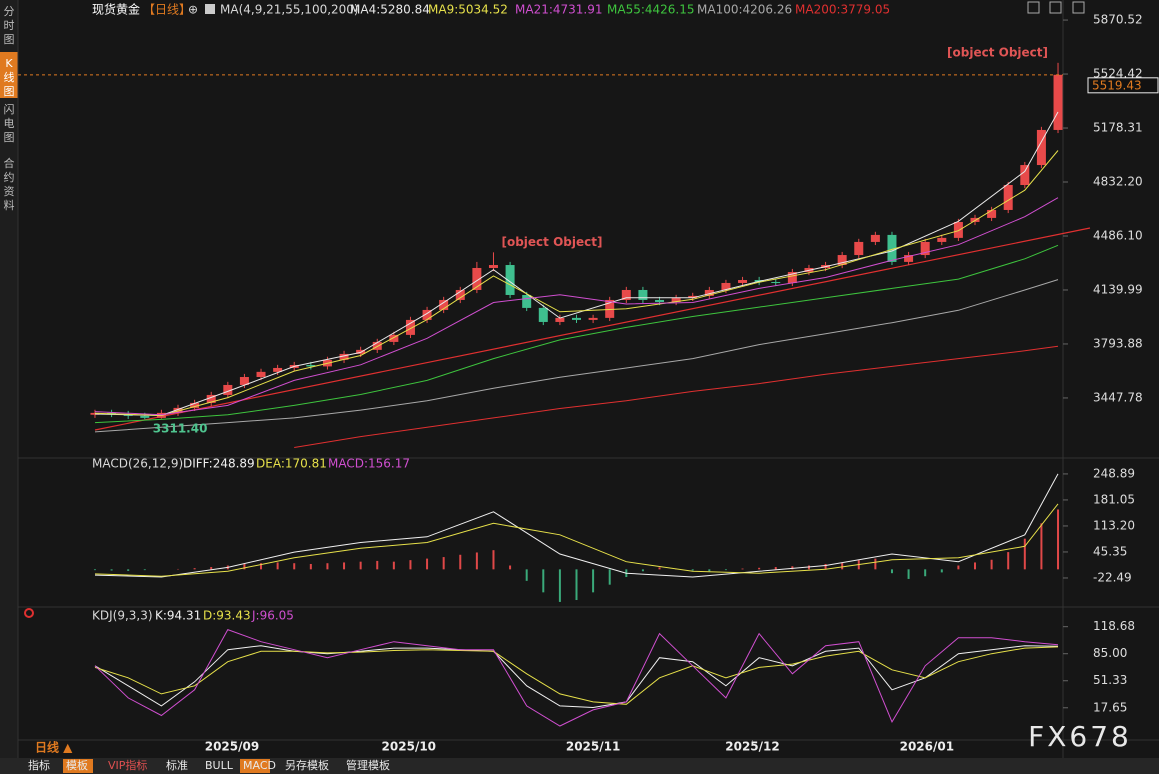 Image resolution: width=1159 pixels, height=774 pixels. Describe the element at coordinates (137, 464) in the screenshot. I see `panel-title: MACD(26,12,9)` at that location.